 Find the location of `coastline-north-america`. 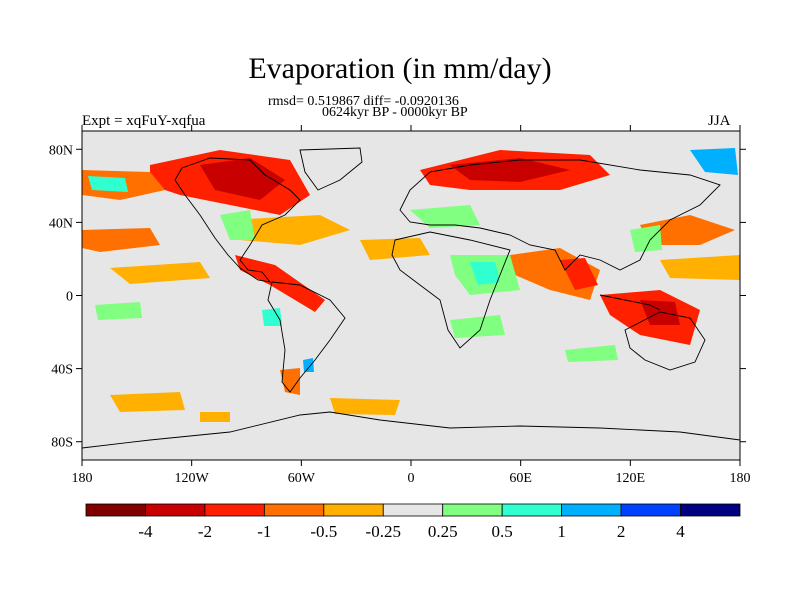

coastline-north-america is located at coordinates (237, 220).